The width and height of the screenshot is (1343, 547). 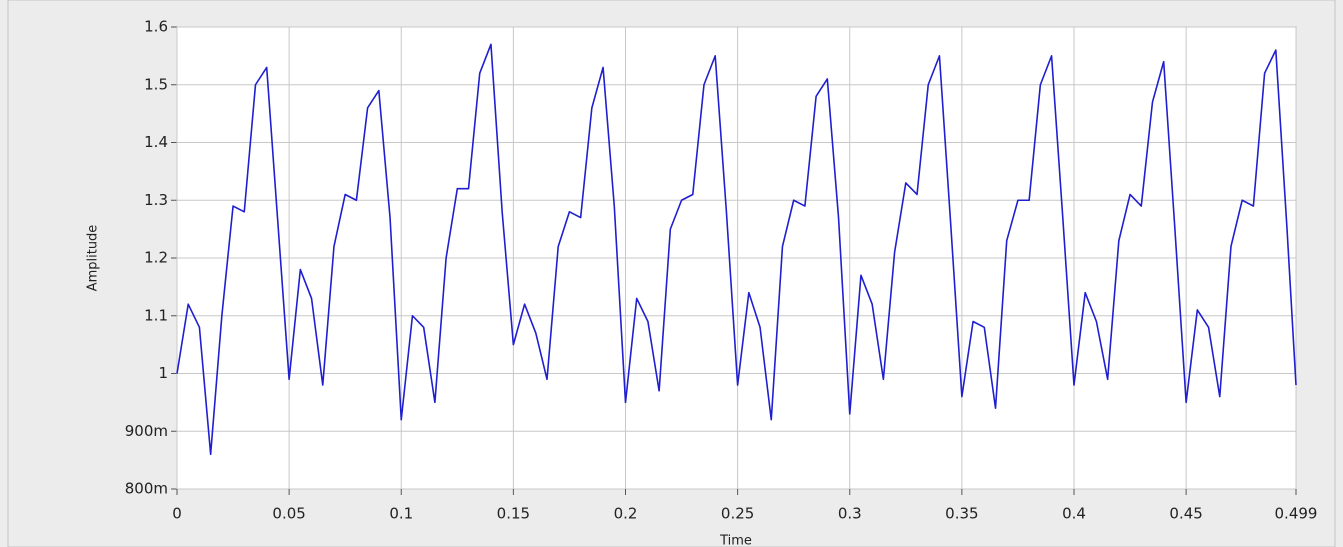 What do you see at coordinates (737, 514) in the screenshot?
I see `x-tick-label: 0.25` at bounding box center [737, 514].